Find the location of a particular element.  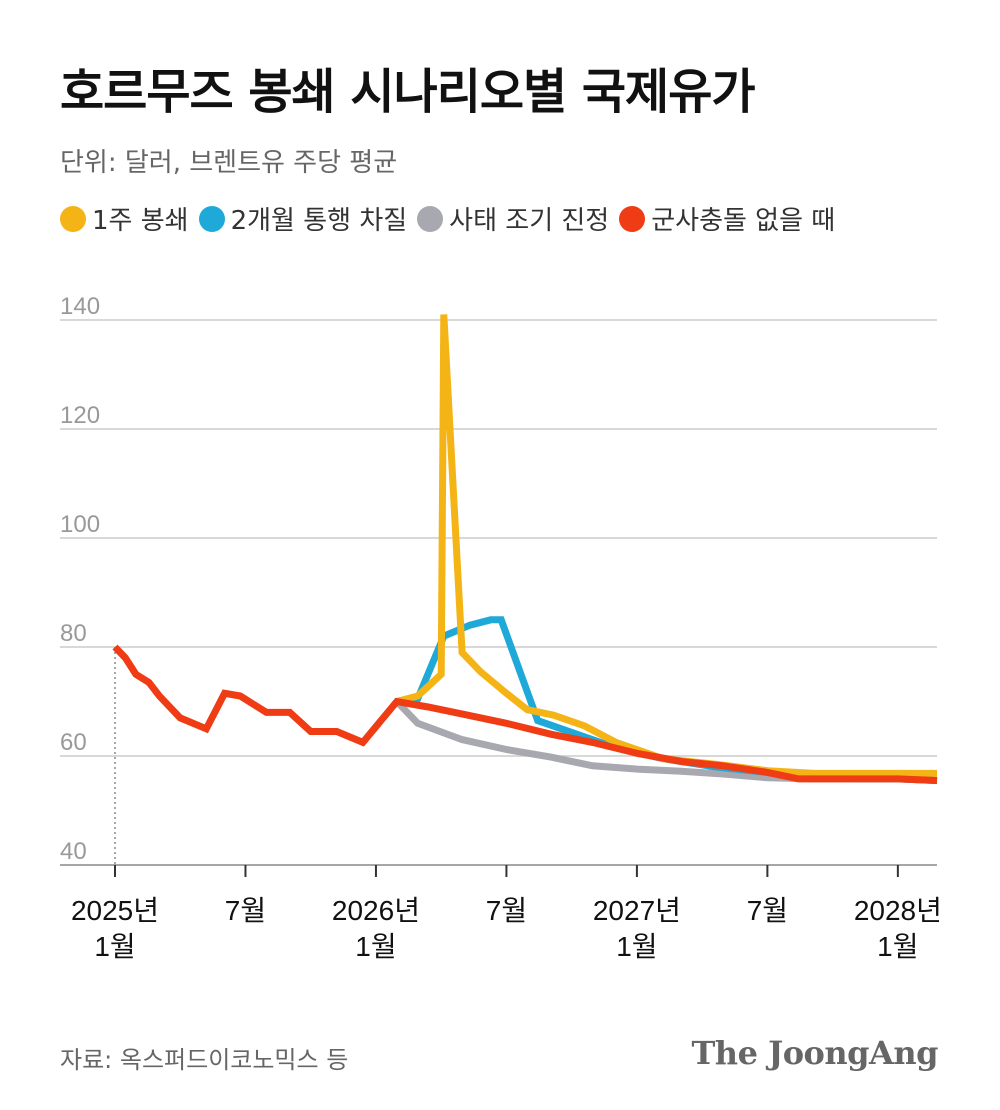

series-line-early is located at coordinates (666, 741).